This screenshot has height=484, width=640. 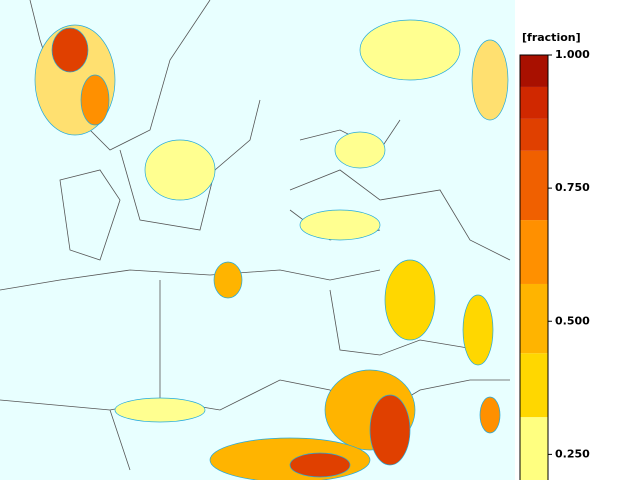 I want to click on colorbar-tick-label: 0.750, so click(x=572, y=187).